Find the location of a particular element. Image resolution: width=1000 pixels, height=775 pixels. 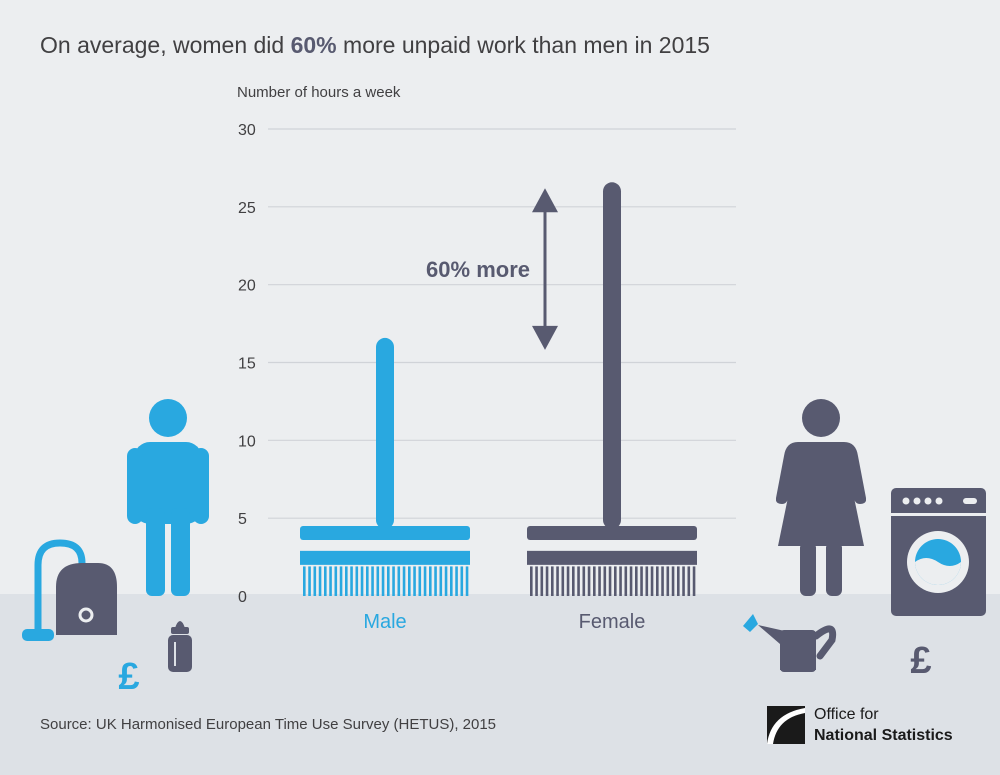

logo-line-1: Office for is located at coordinates (846, 714).